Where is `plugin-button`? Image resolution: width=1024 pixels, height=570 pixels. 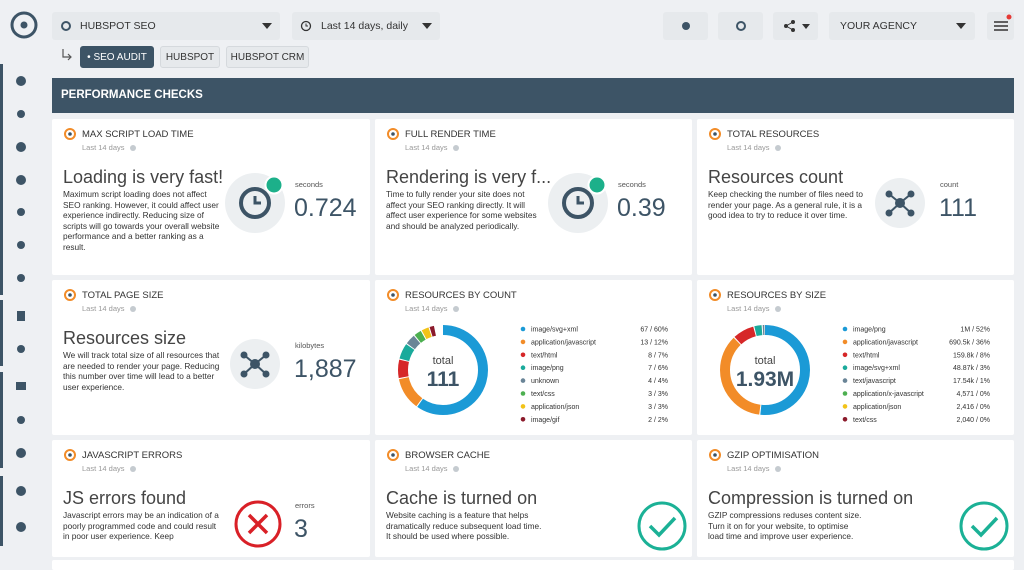 plugin-button is located at coordinates (685, 26).